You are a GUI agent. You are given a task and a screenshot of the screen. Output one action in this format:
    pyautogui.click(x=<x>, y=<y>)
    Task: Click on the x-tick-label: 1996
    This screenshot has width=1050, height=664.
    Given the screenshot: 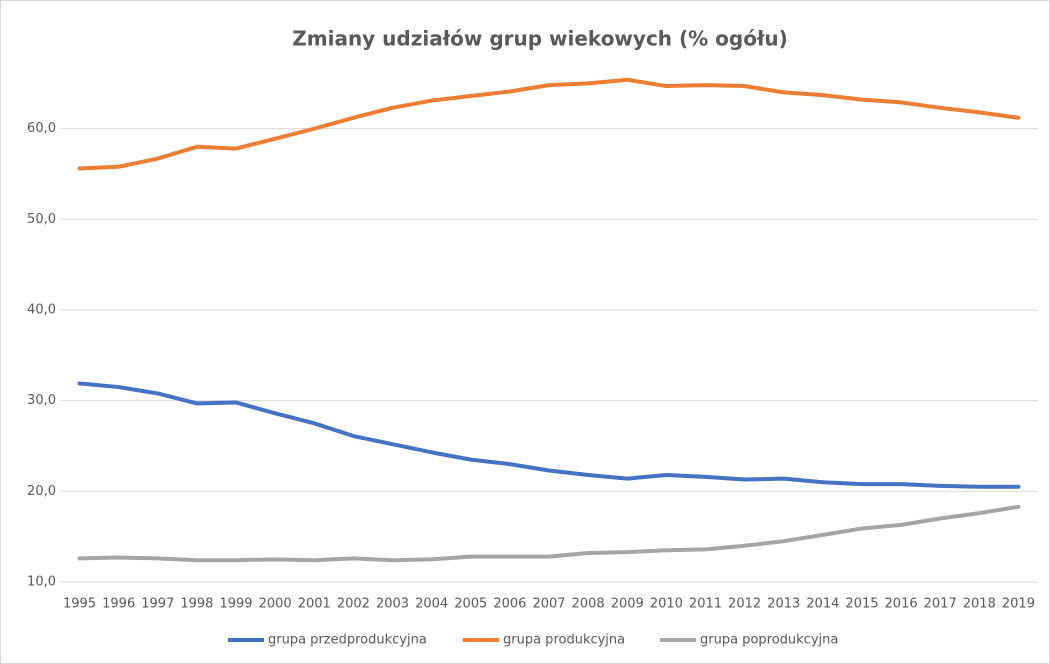 What is the action you would take?
    pyautogui.click(x=118, y=604)
    